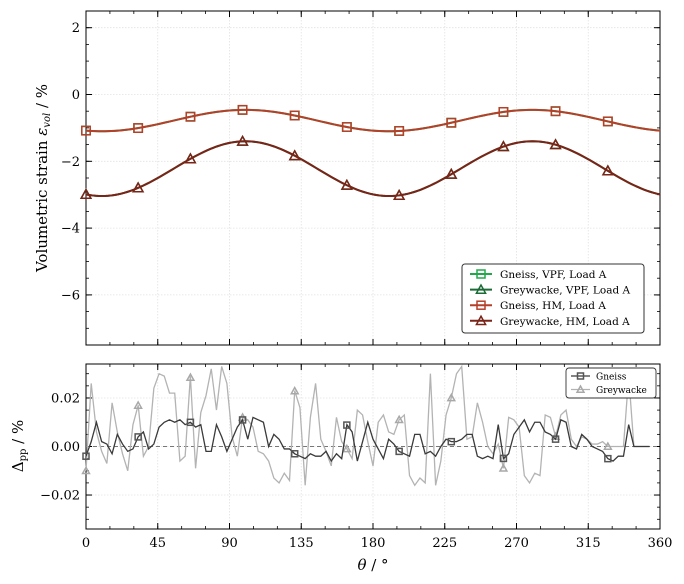 The image size is (684, 584). I want to click on x-tick-label: 180, so click(373, 543).